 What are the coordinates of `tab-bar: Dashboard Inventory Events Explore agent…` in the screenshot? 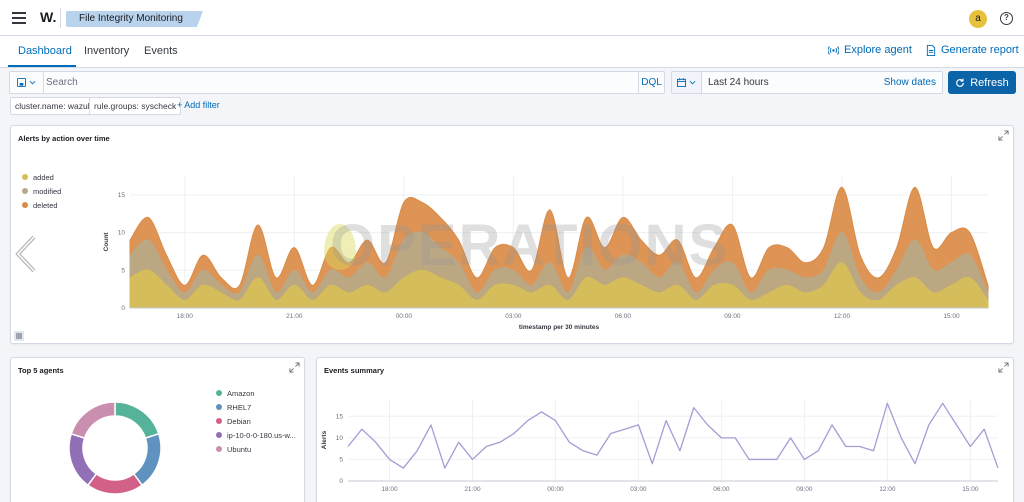 It's located at (512, 52).